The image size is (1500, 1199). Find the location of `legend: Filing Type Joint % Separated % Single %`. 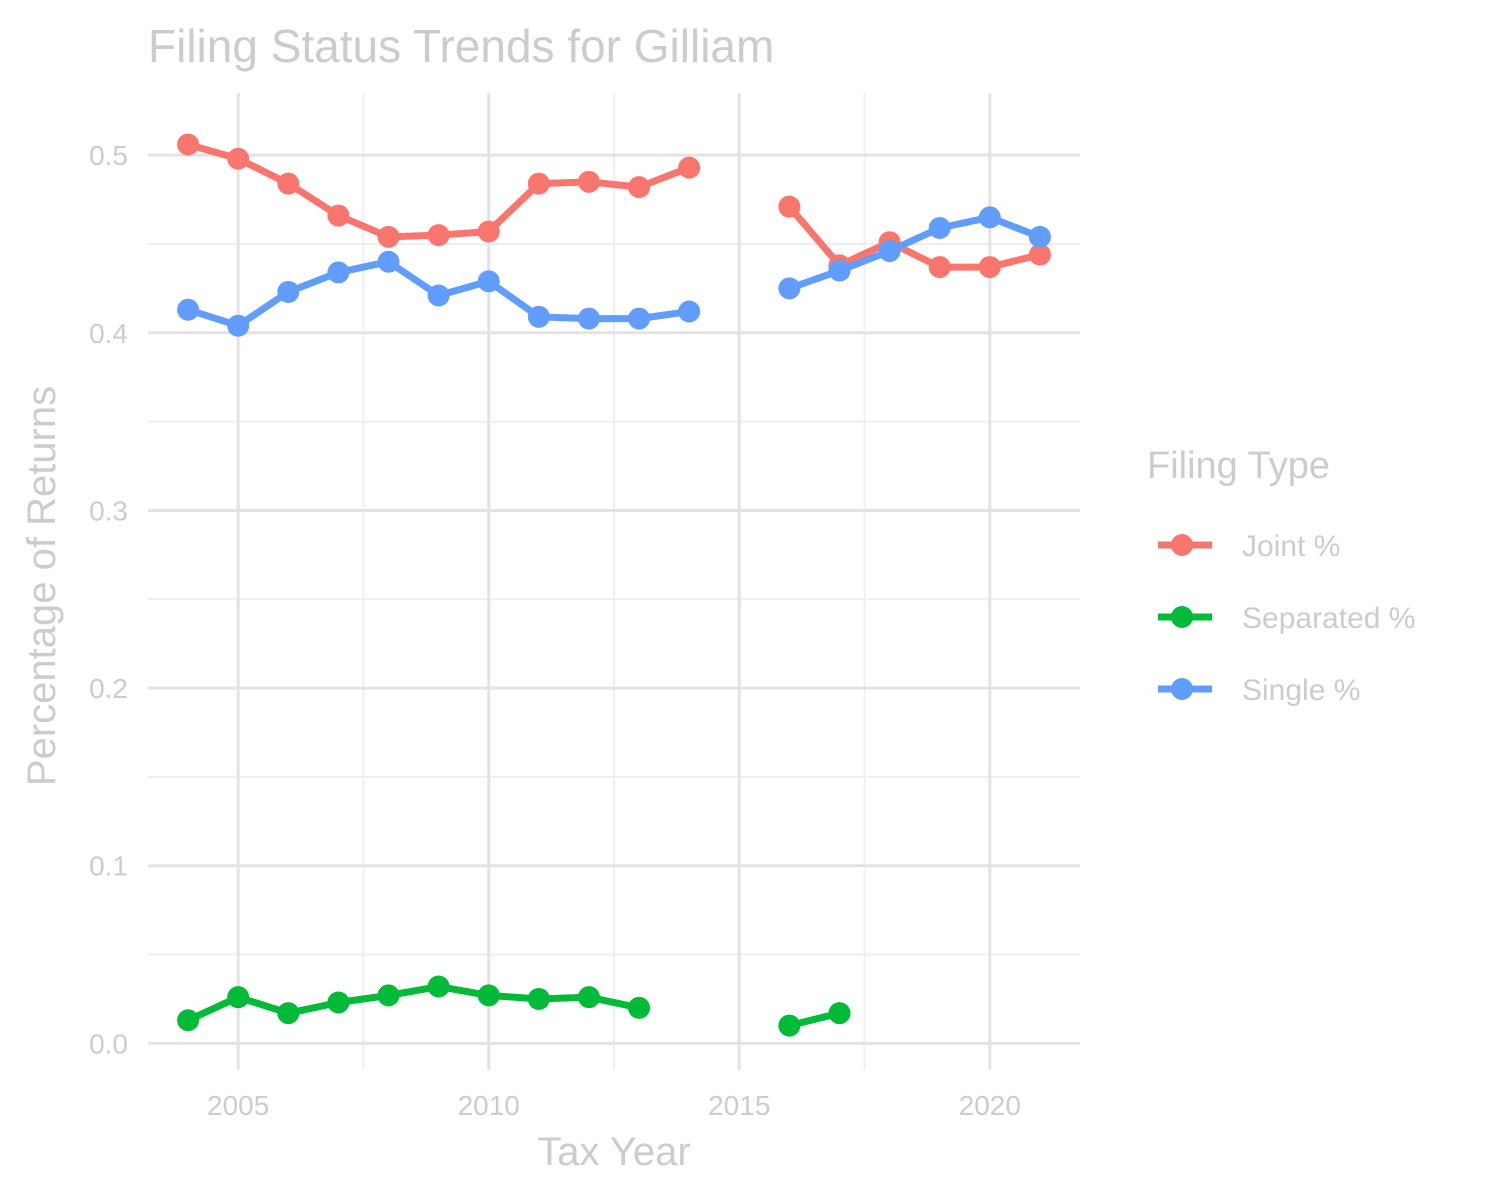

legend: Filing Type Joint % Separated % Single % is located at coordinates (1281, 576).